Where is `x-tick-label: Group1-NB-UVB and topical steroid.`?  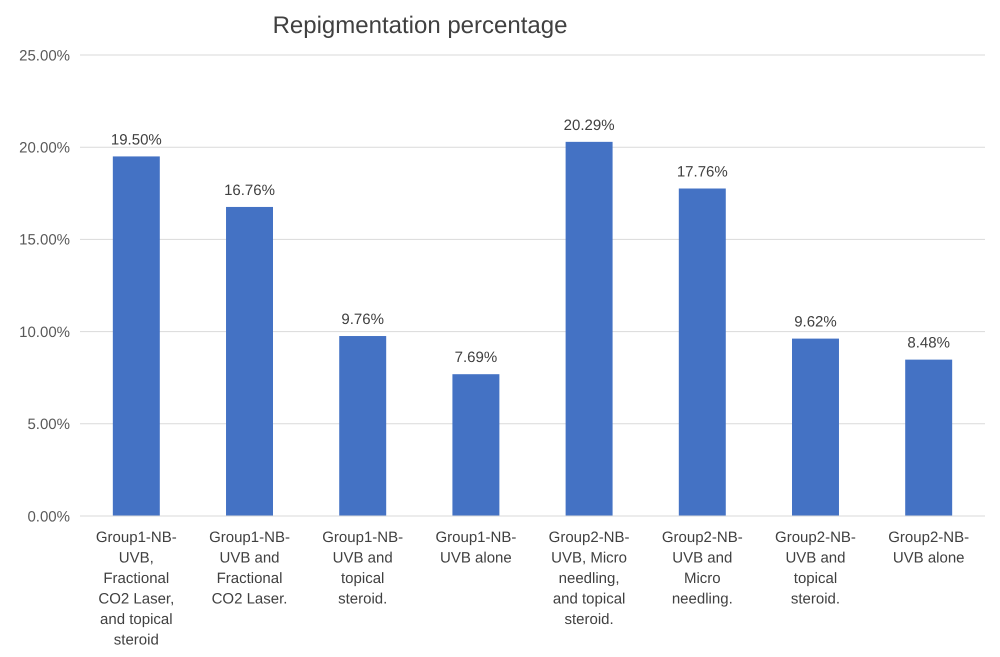
x-tick-label: Group1-NB-UVB and topical steroid. is located at coordinates (363, 568).